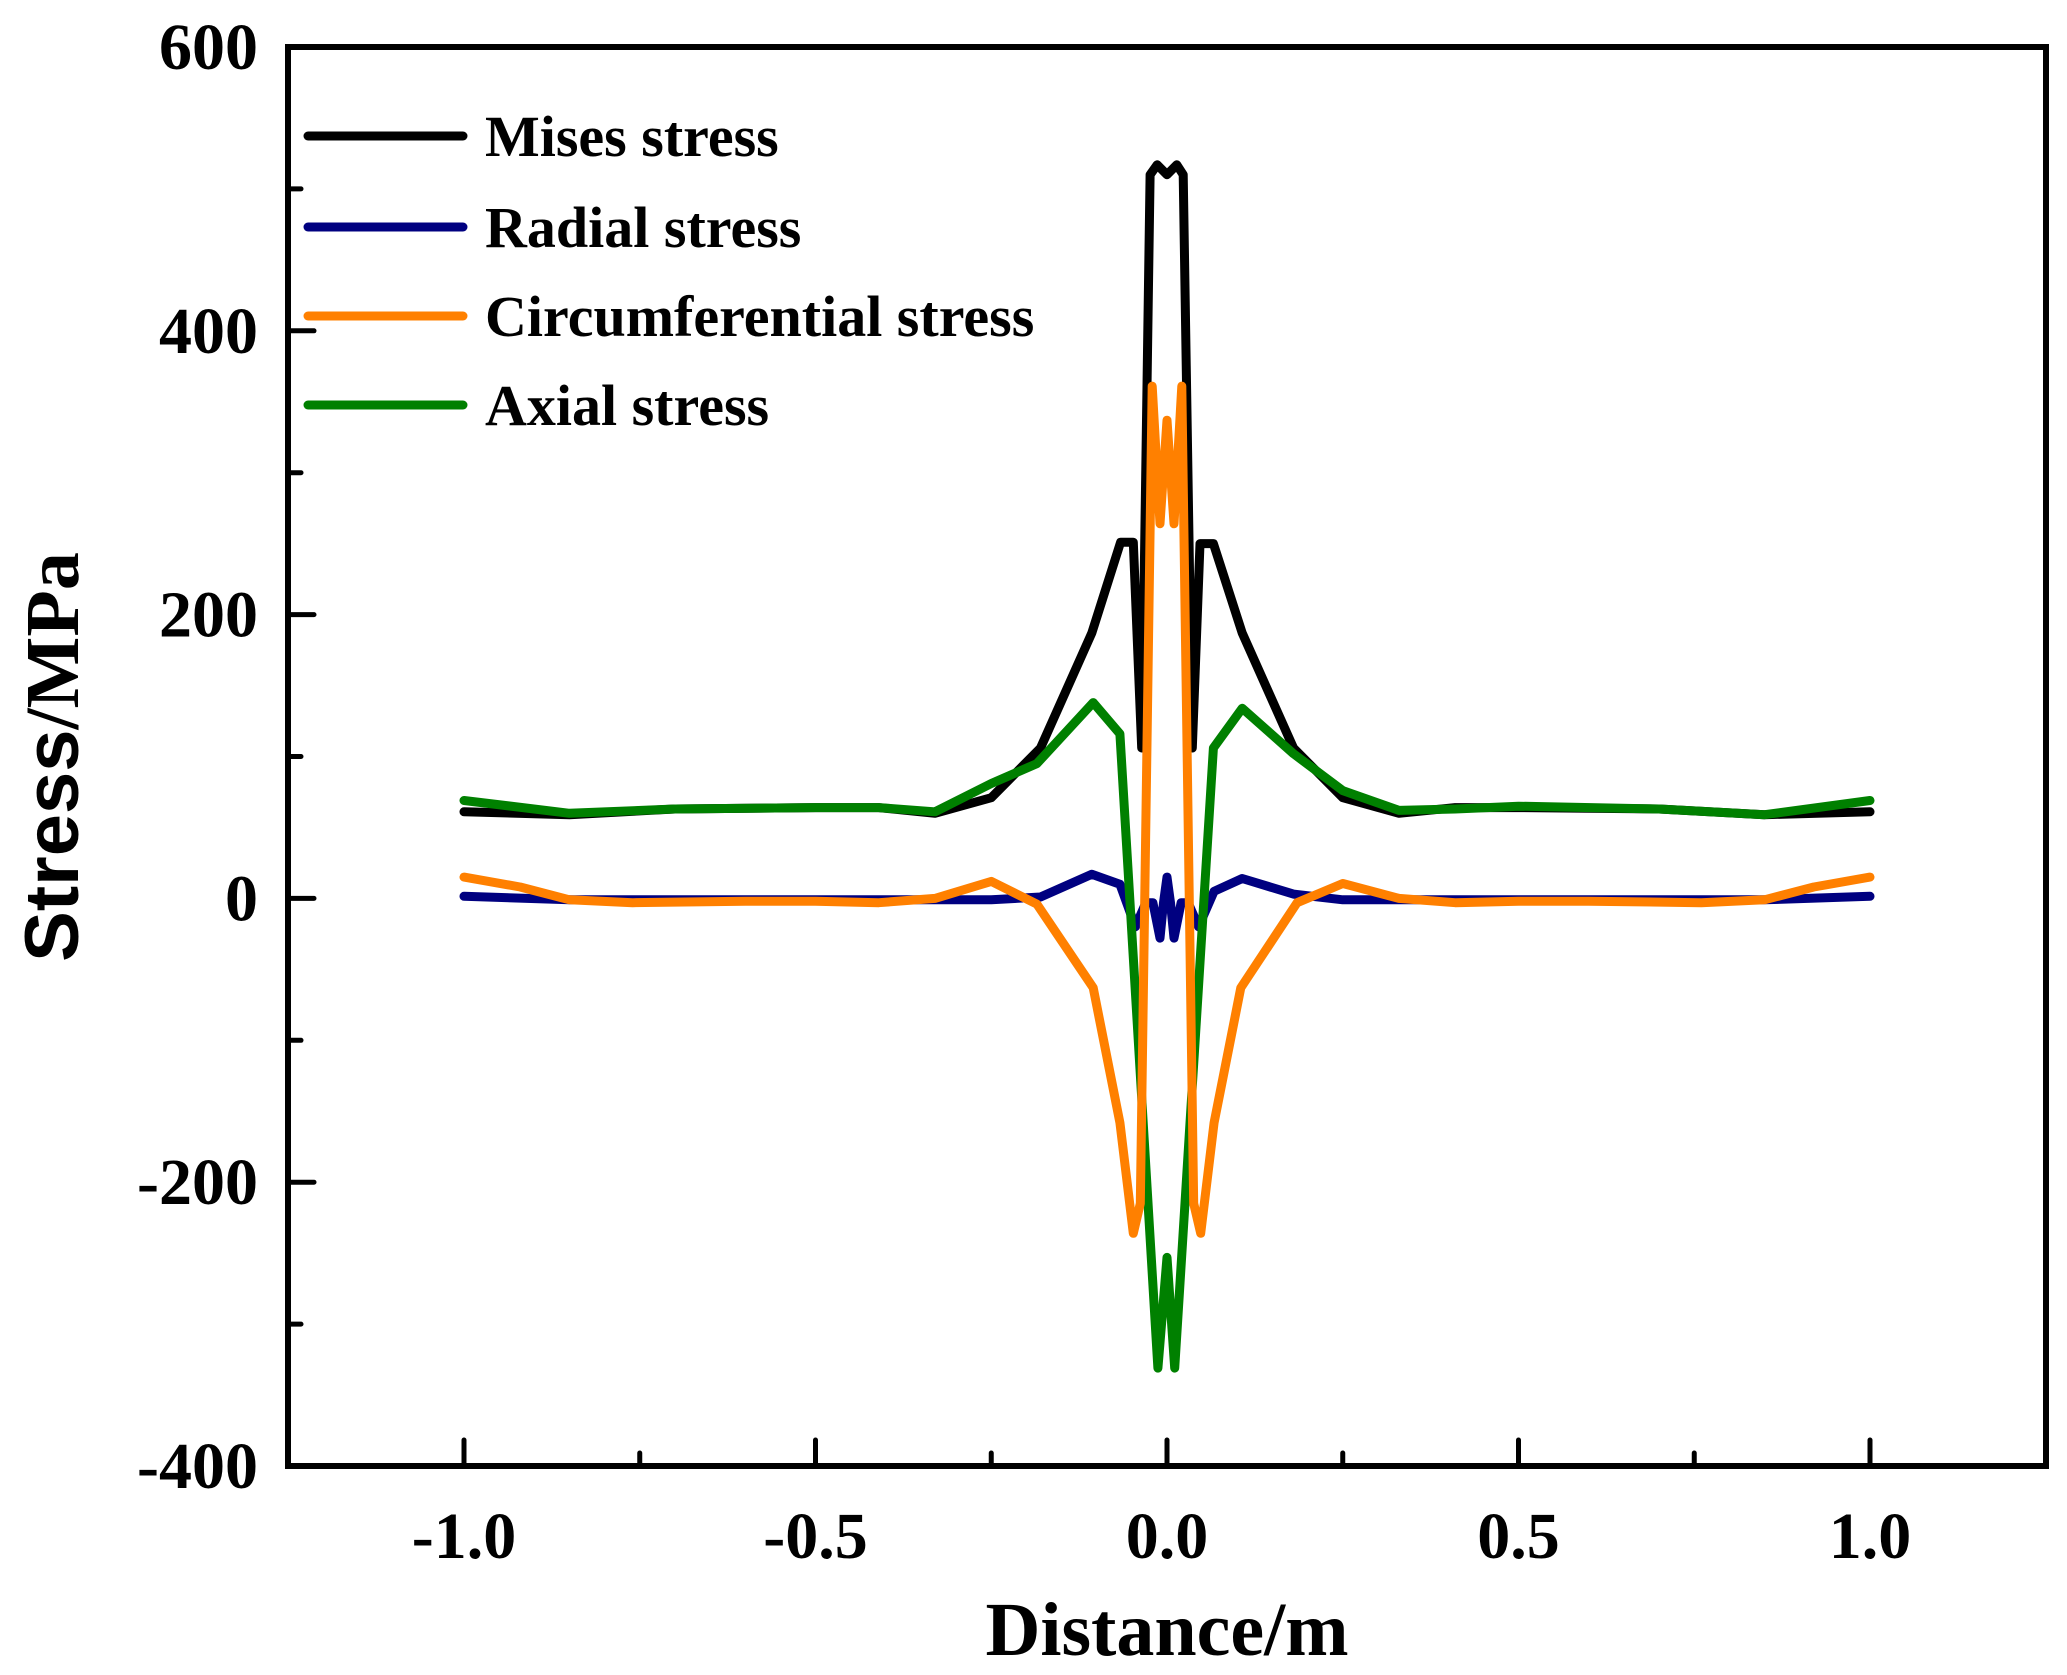  Describe the element at coordinates (197, 1182) in the screenshot. I see `y-tick-label: -200` at that location.